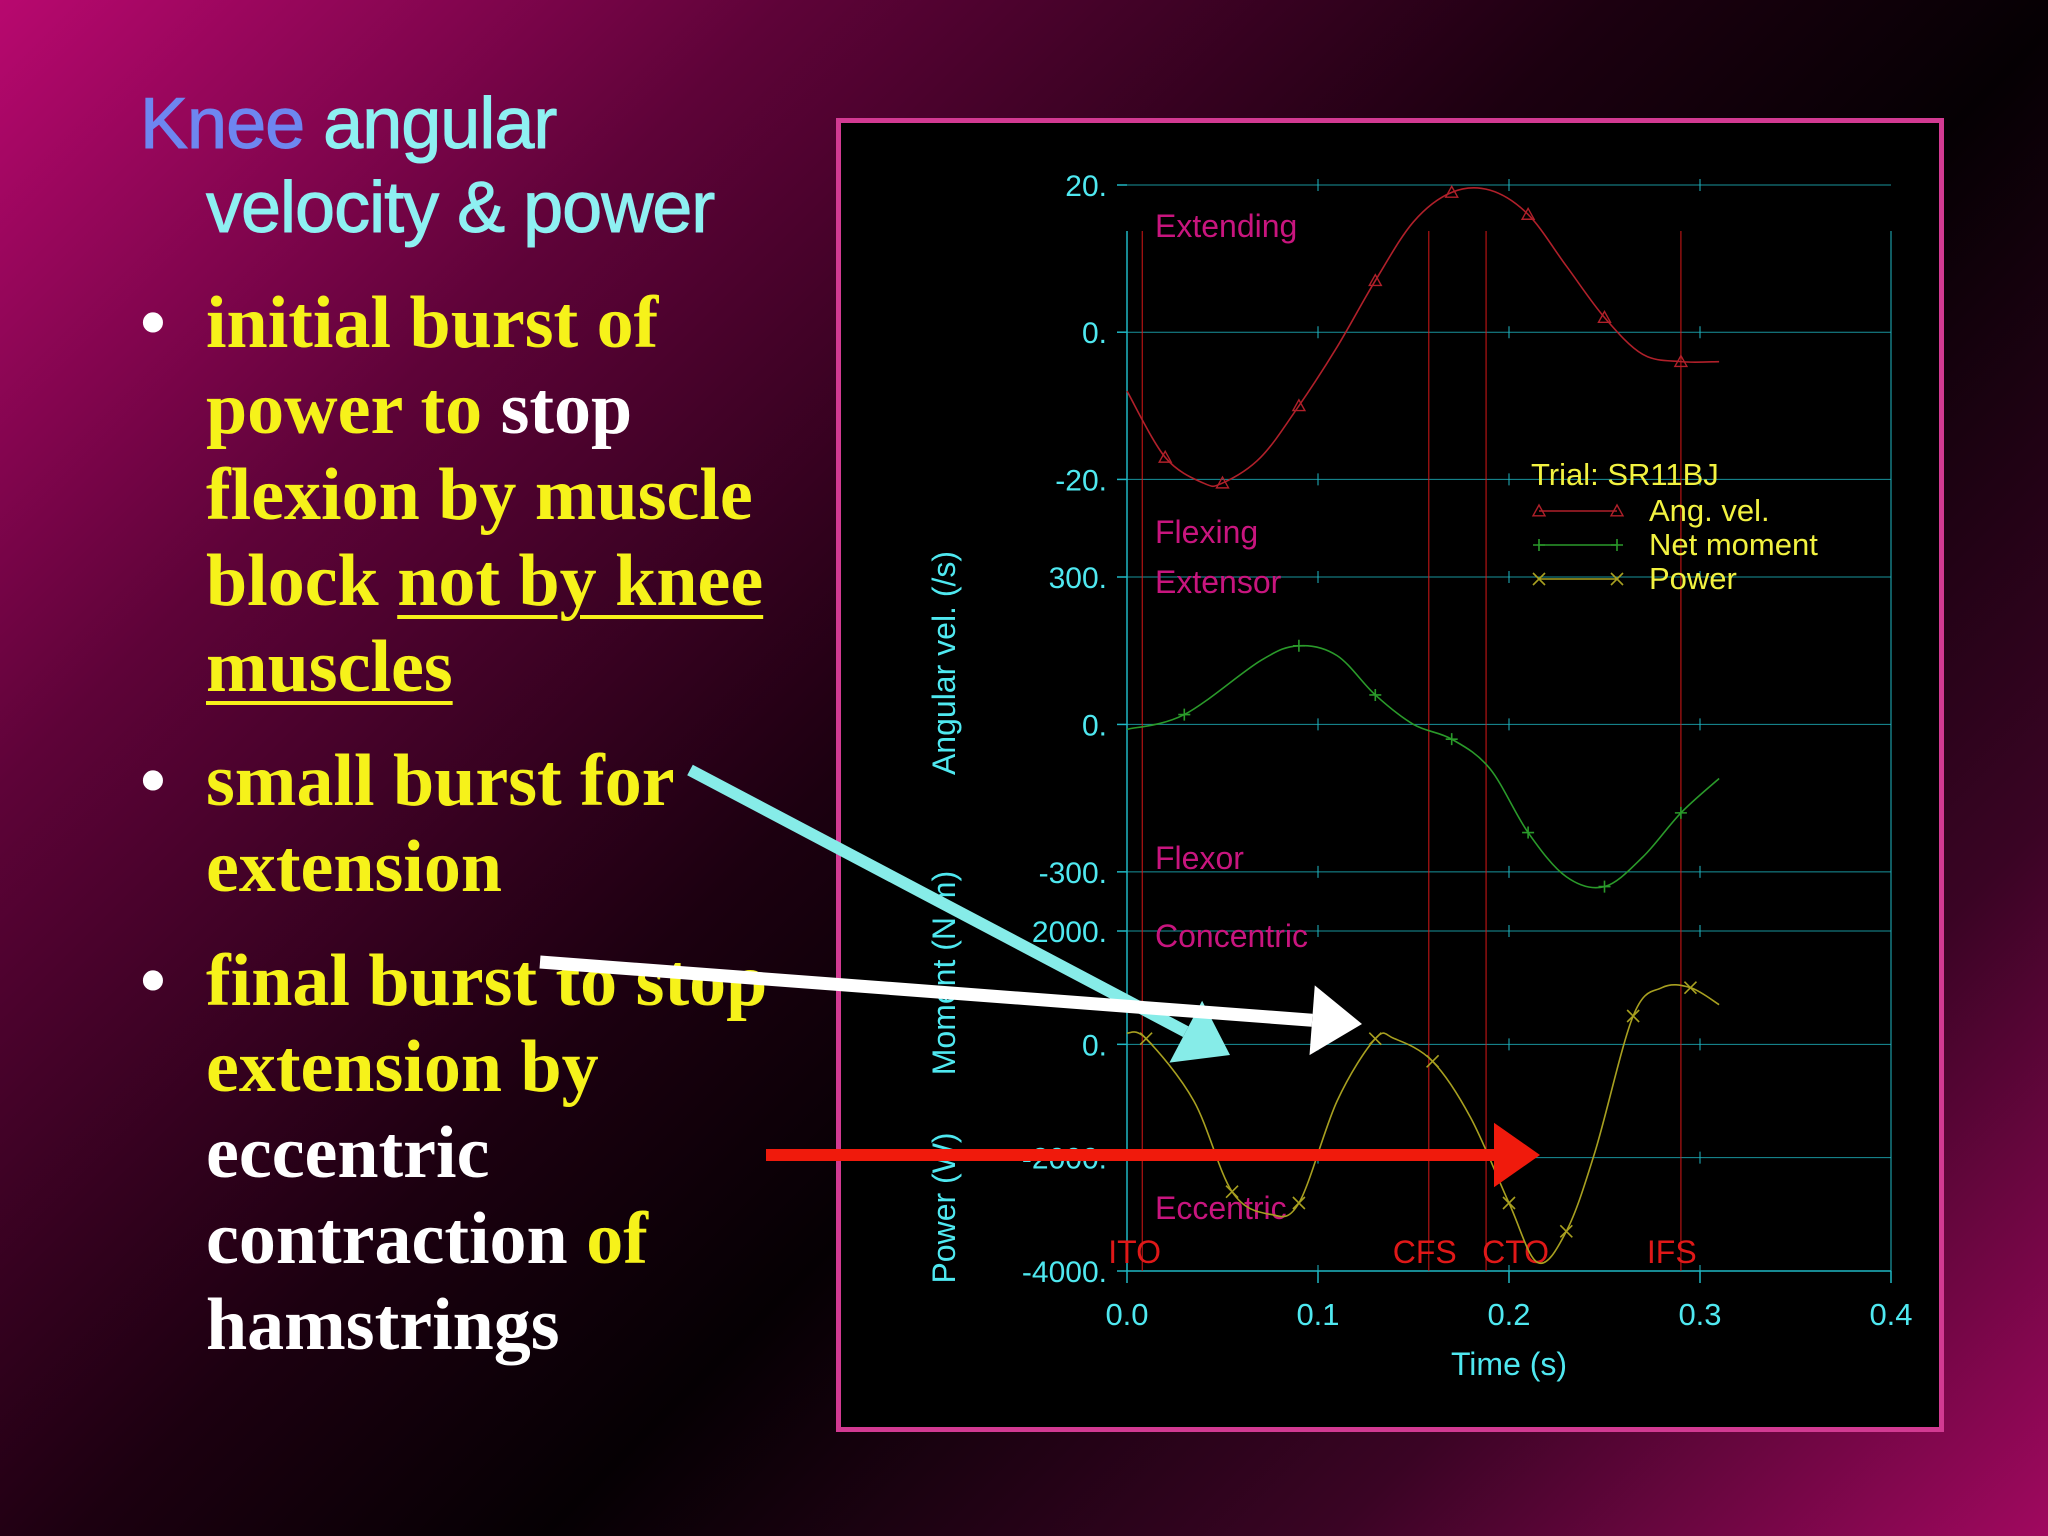 The width and height of the screenshot is (2048, 1536). What do you see at coordinates (1064, 1272) in the screenshot?
I see `y-tick-label: -4000.` at bounding box center [1064, 1272].